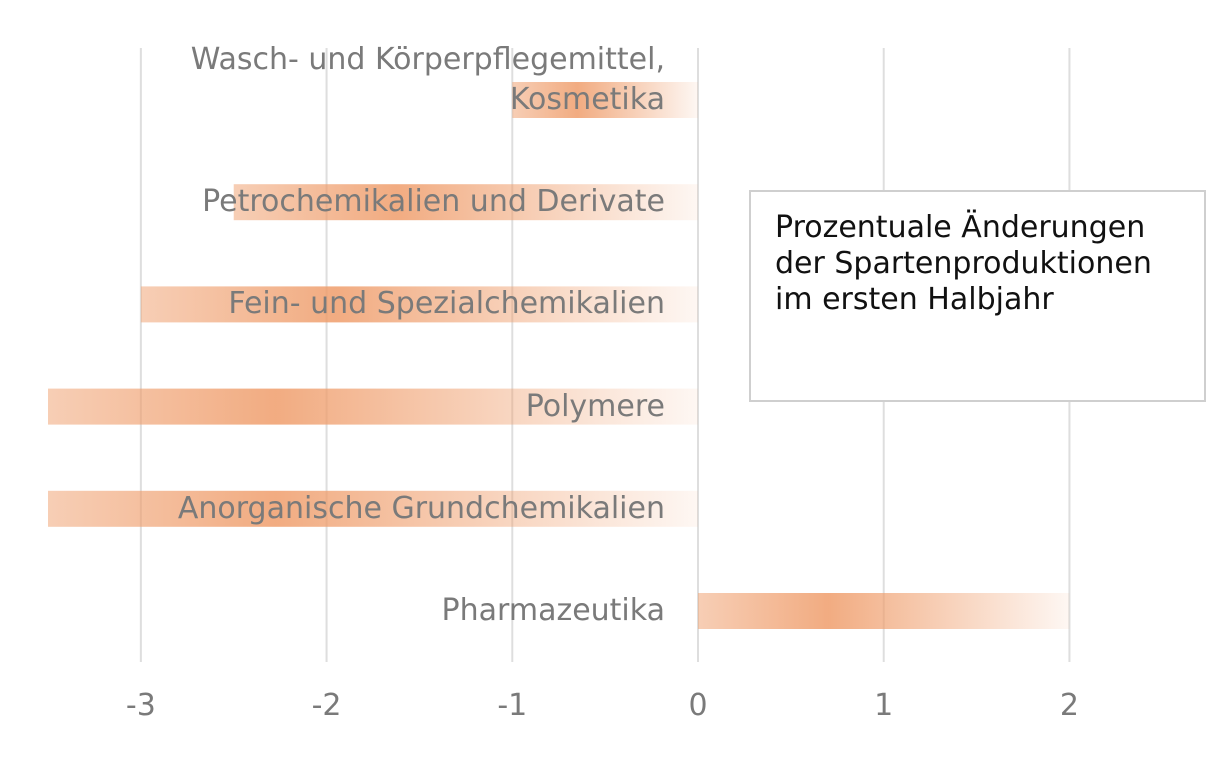 Image resolution: width=1224 pixels, height=770 pixels. Describe the element at coordinates (698, 705) in the screenshot. I see `x-tick-label: 0` at that location.